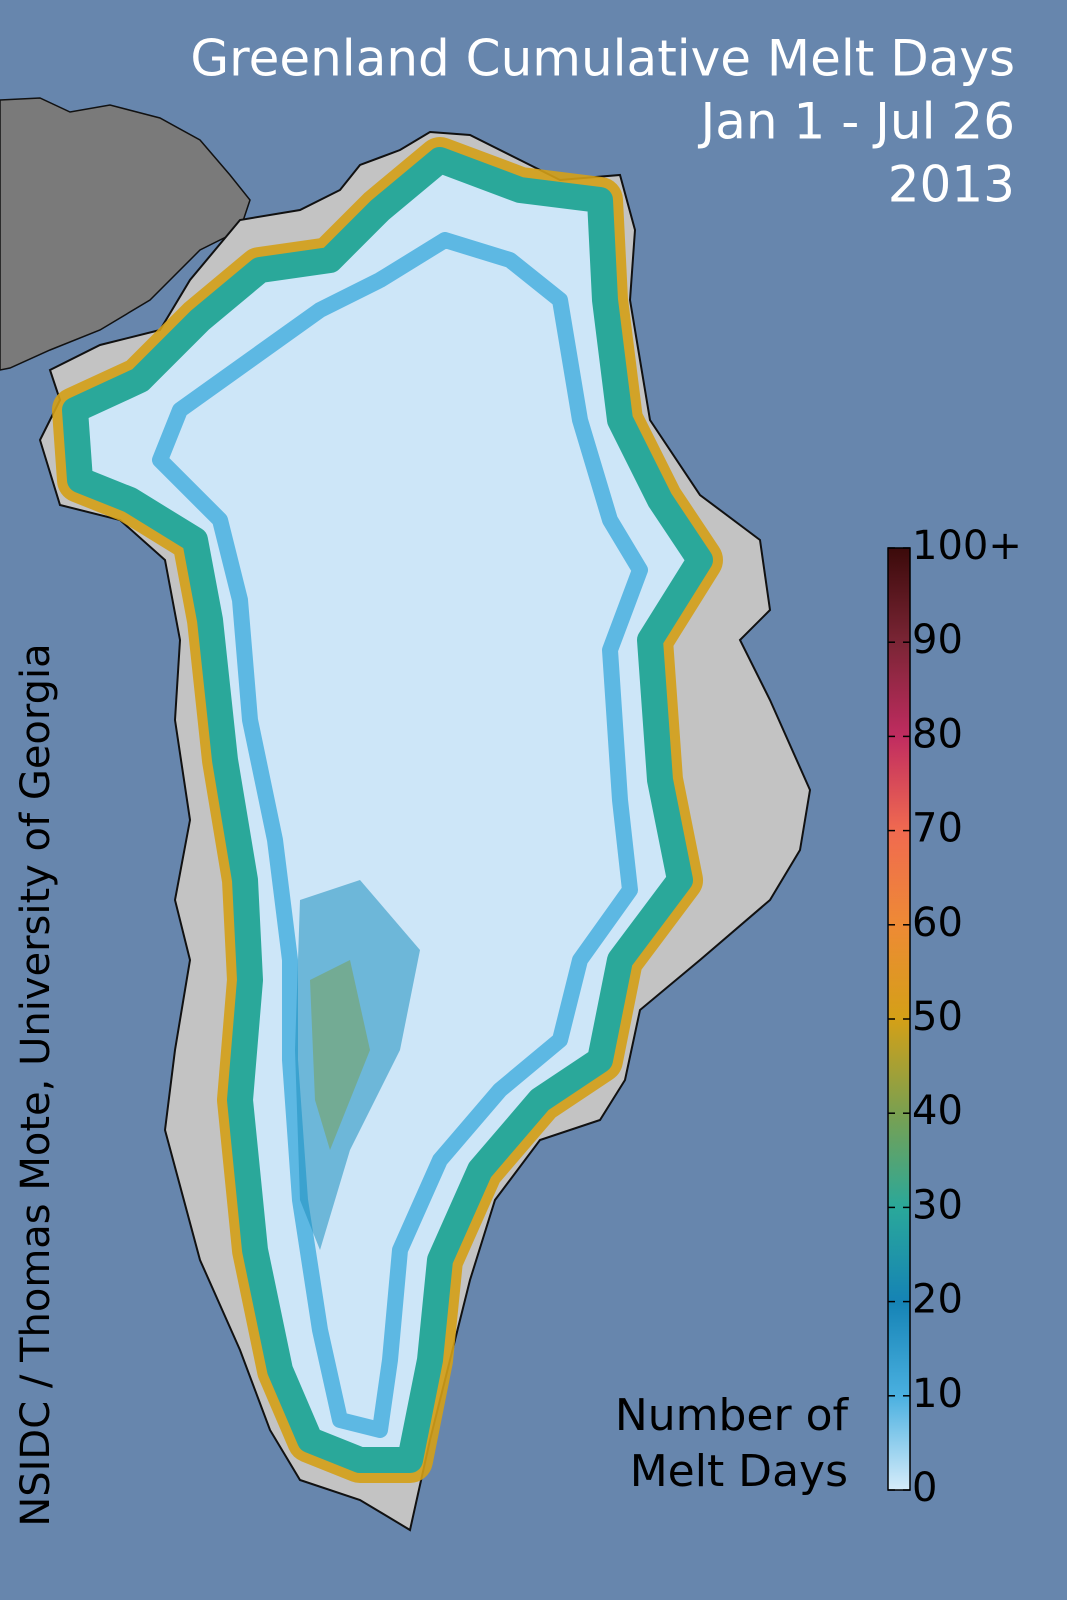 This screenshot has width=1067, height=1600. What do you see at coordinates (937, 1300) in the screenshot?
I see `colorbar-tick-label: 20` at bounding box center [937, 1300].